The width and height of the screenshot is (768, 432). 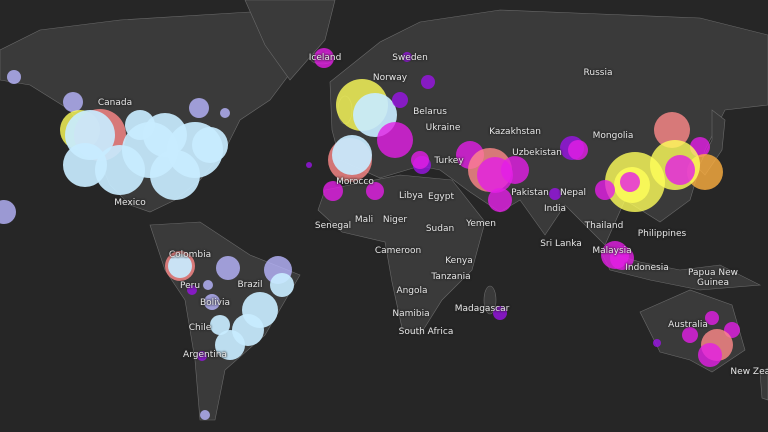 I want to click on greenland, so click(x=290, y=40).